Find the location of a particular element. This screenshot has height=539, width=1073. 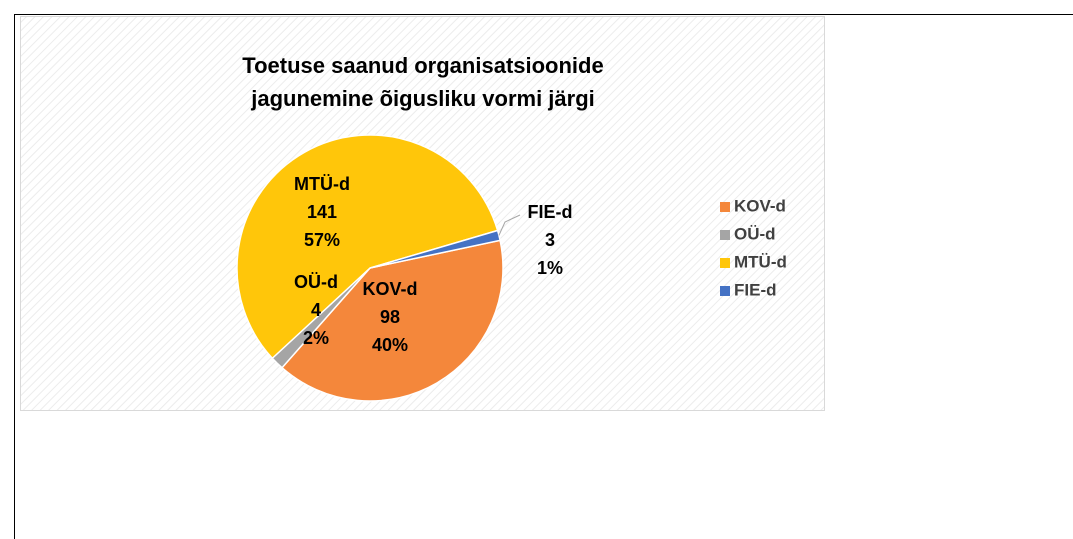

legend-label: KOV-d is located at coordinates (760, 205).